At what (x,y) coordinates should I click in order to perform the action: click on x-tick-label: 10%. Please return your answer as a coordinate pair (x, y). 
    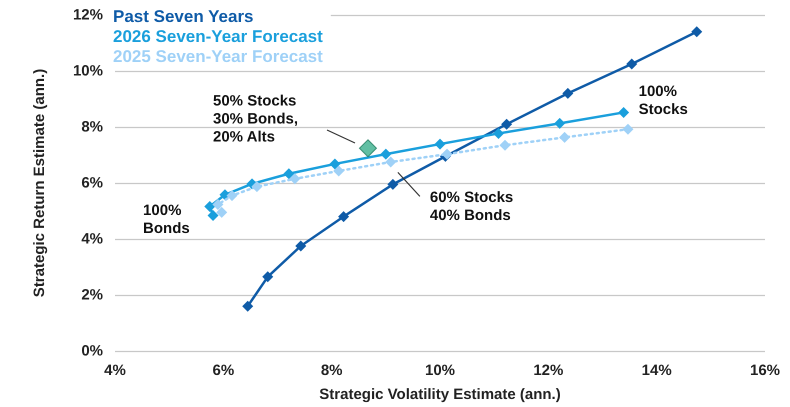
    Looking at the image, I should click on (440, 370).